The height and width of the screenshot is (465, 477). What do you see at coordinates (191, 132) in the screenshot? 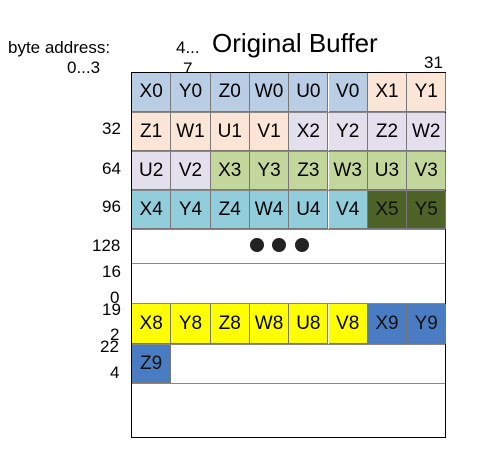
I see `buffer-cell: W1` at bounding box center [191, 132].